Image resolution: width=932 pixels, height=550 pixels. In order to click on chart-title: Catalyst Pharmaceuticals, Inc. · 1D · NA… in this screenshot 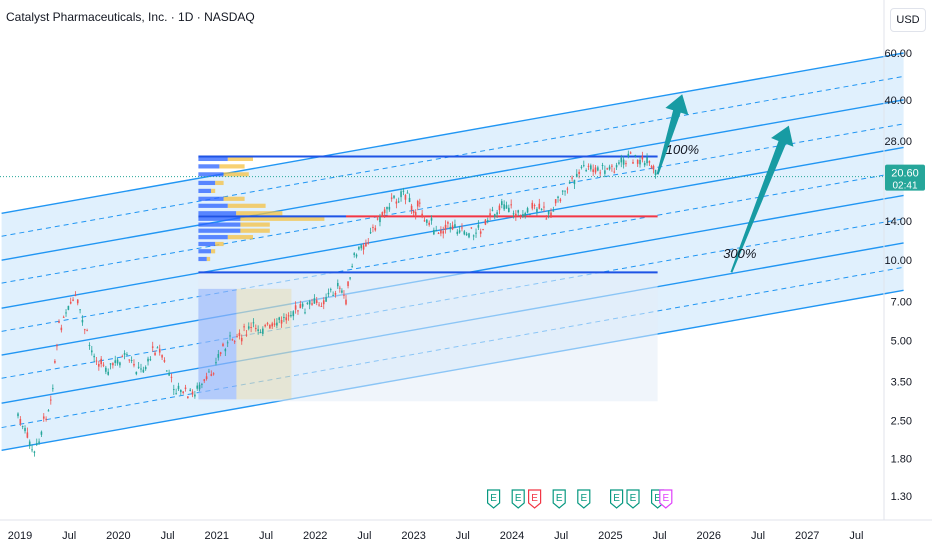, I will do `click(130, 17)`.